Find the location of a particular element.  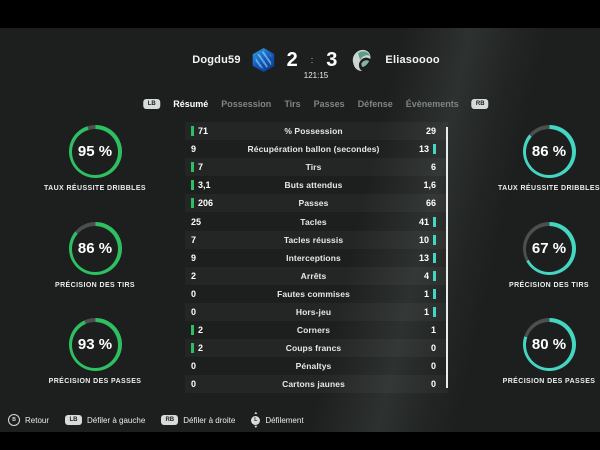

table-row: 0 Fautes commises 1 is located at coordinates (316, 294).